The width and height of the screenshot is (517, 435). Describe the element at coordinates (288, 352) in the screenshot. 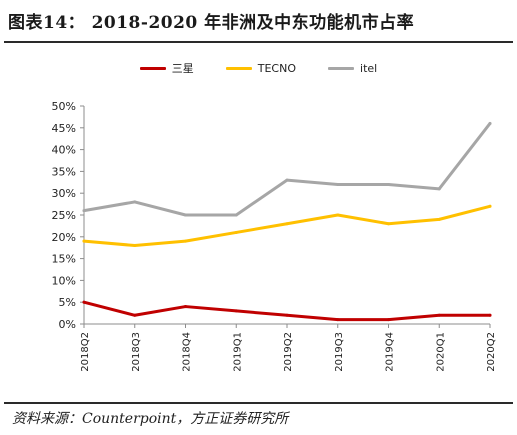

I see `x-tick-label: 2019Q2` at that location.